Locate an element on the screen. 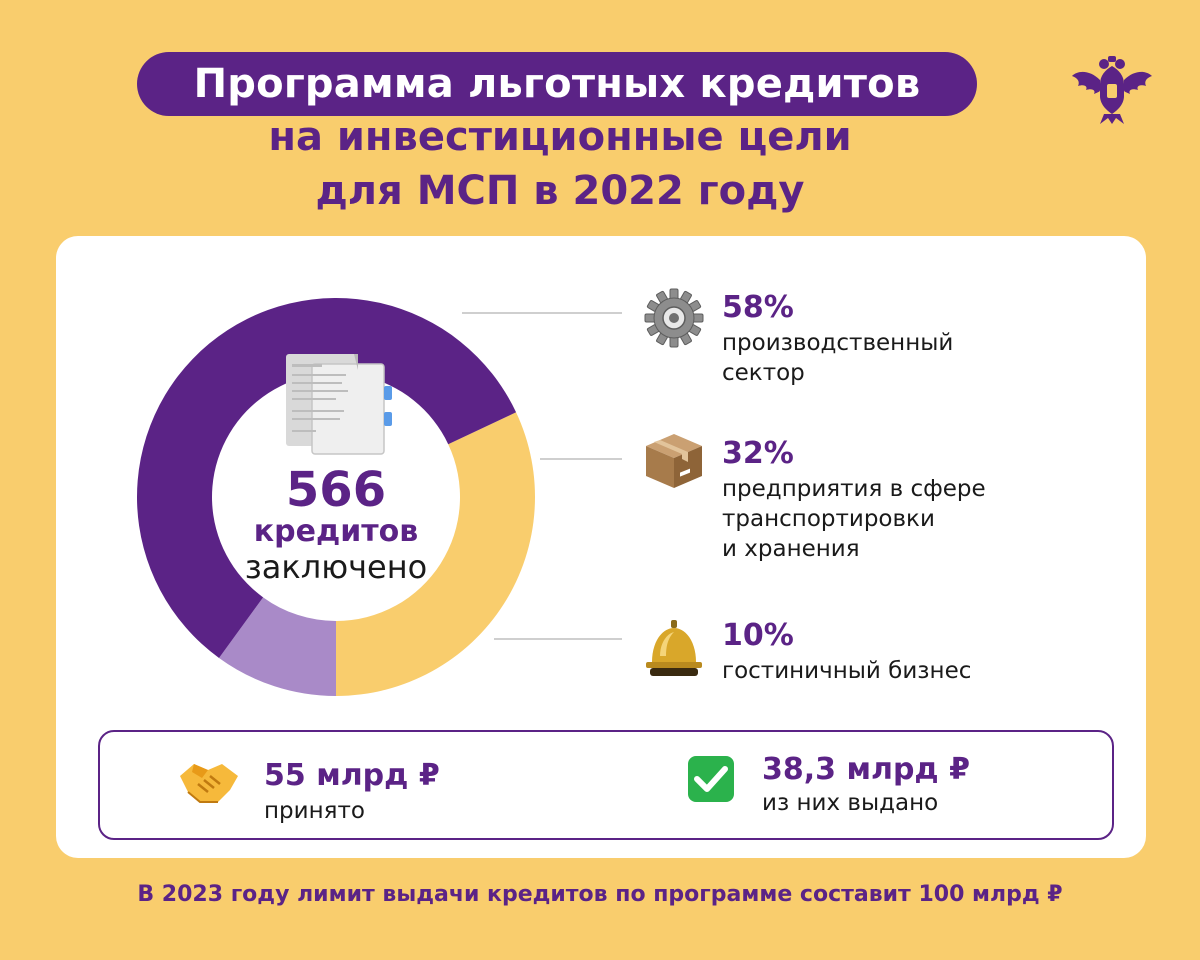 The height and width of the screenshot is (960, 1200). loans-count: 566 is located at coordinates (336, 490).